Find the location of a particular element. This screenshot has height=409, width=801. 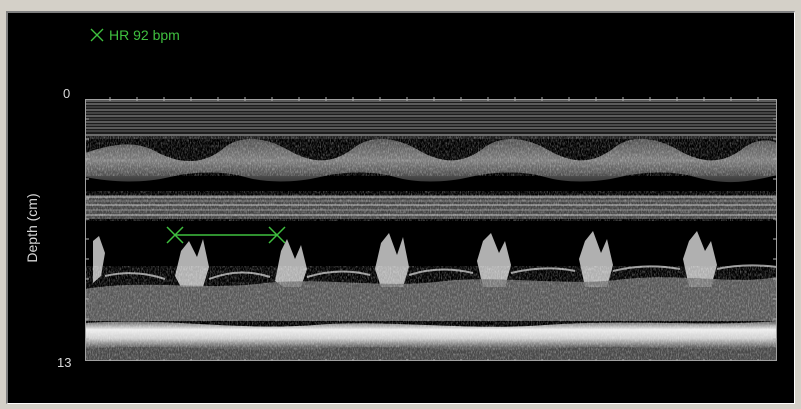

depth-top-label: 0 is located at coordinates (67, 93).